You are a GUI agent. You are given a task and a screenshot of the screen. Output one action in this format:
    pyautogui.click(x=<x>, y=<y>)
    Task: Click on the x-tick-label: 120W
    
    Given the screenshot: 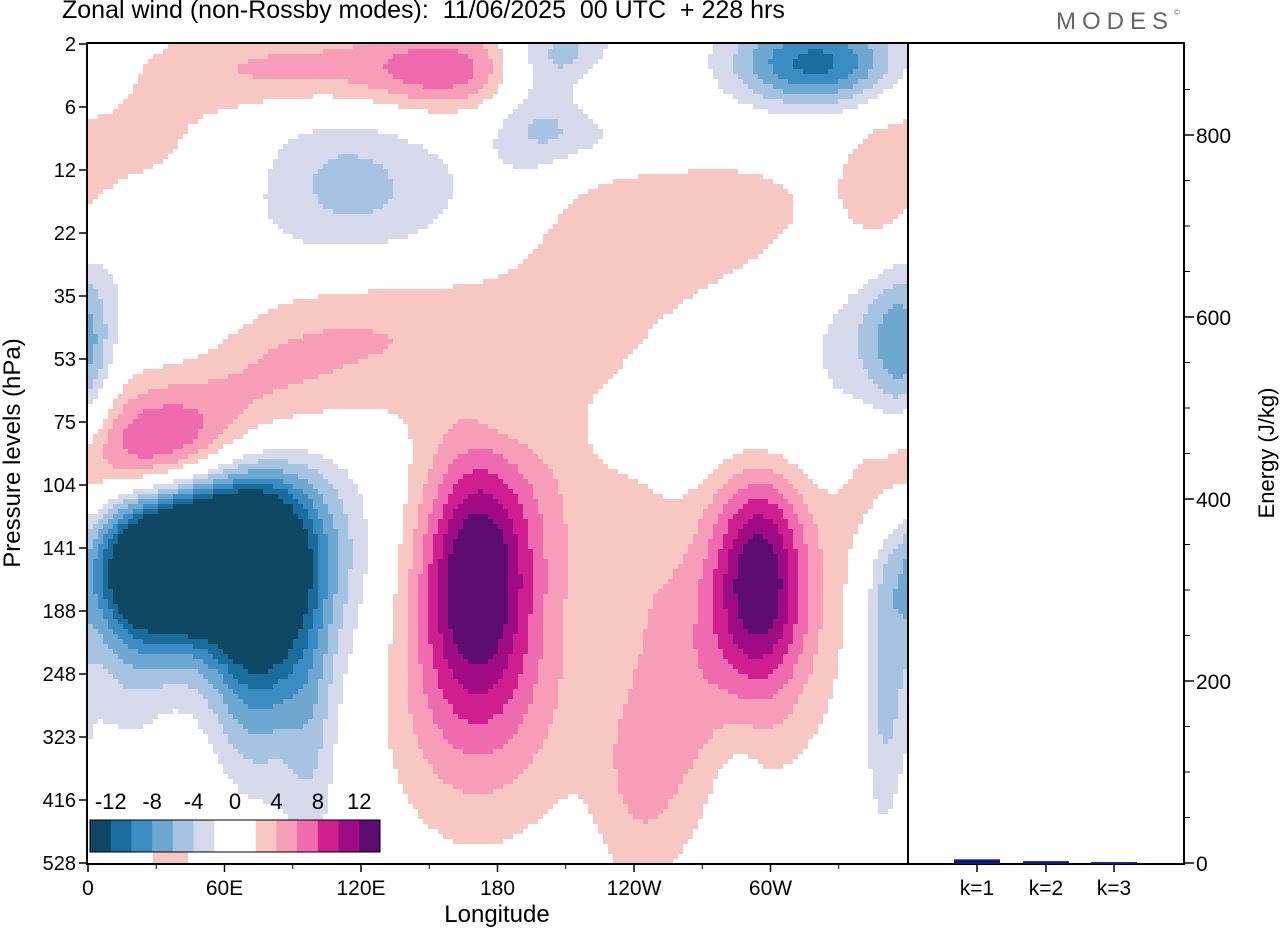 What is the action you would take?
    pyautogui.click(x=634, y=888)
    